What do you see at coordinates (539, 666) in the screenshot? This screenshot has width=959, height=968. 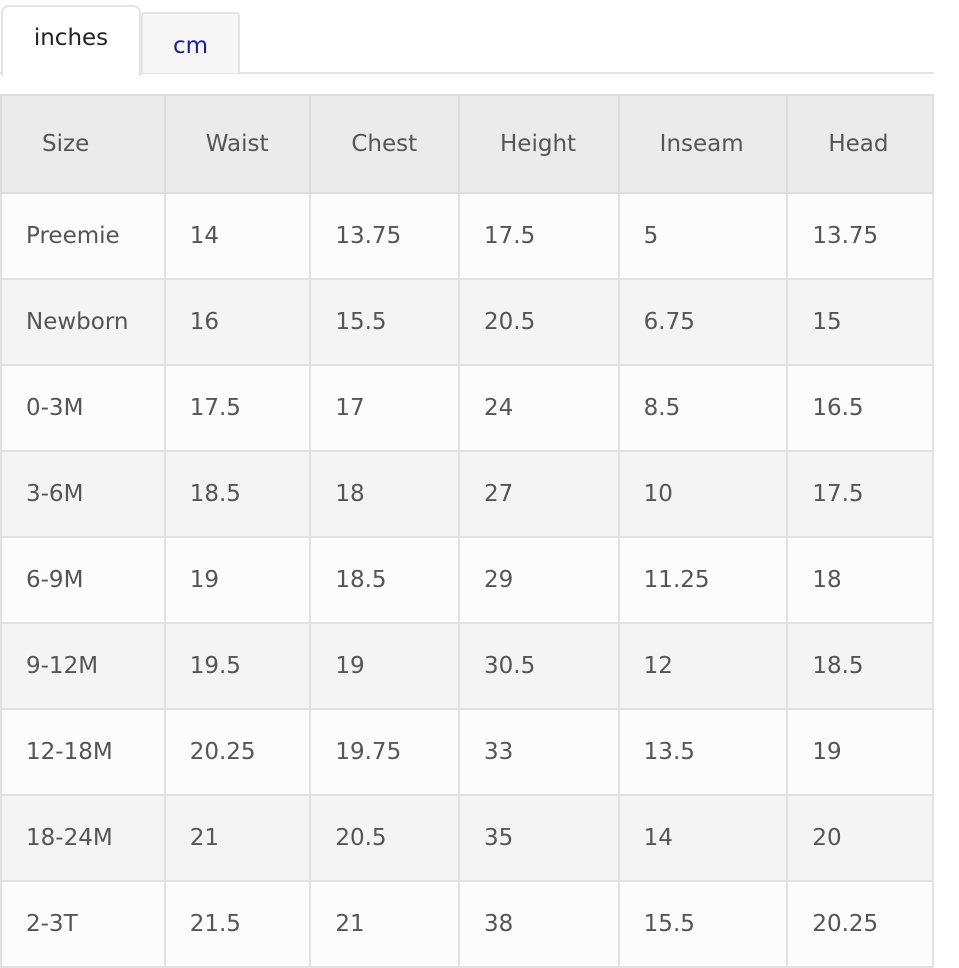 I see `table-cell: 30.5` at bounding box center [539, 666].